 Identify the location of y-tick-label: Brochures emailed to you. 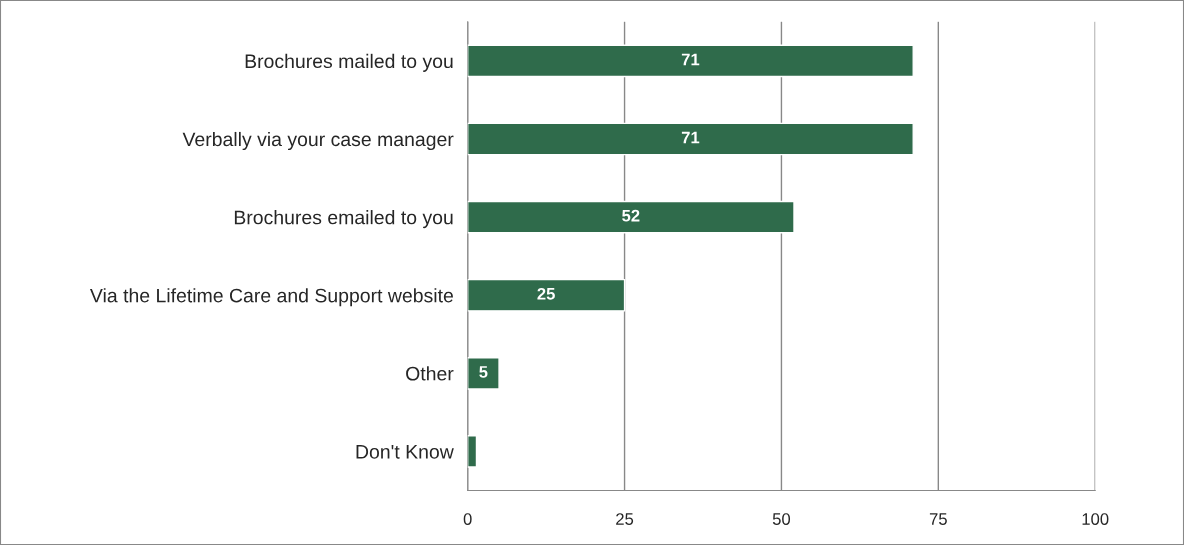
(343, 219).